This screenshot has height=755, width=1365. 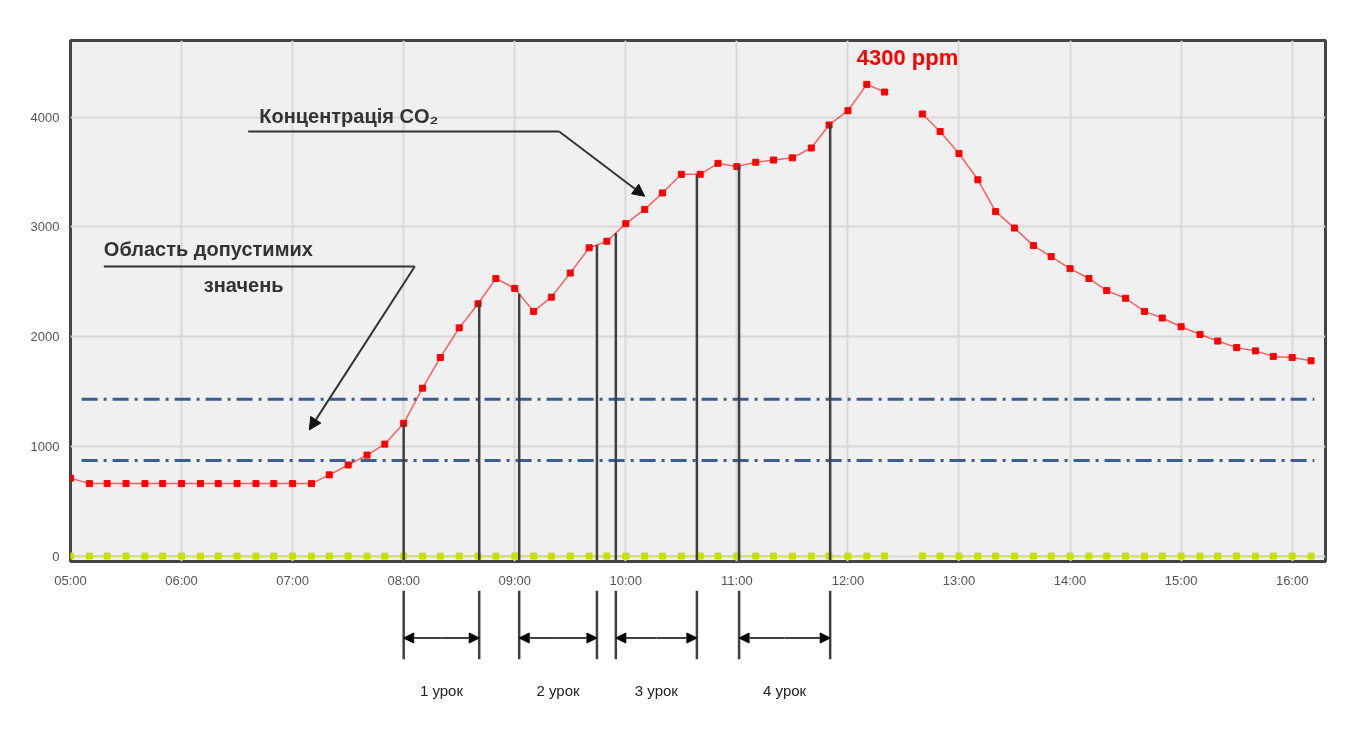 What do you see at coordinates (848, 580) in the screenshot?
I see `x-tick-label: 12:00` at bounding box center [848, 580].